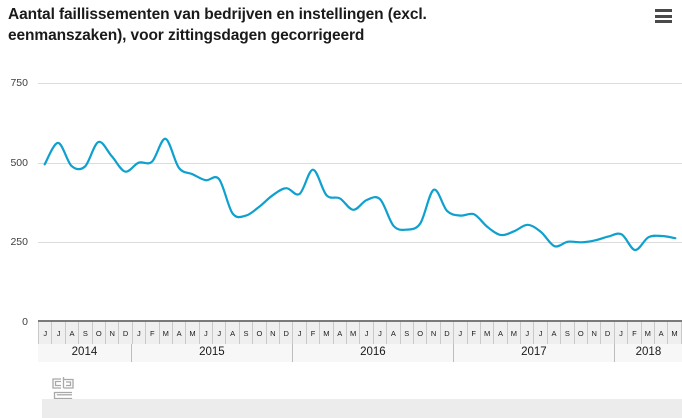  Describe the element at coordinates (19, 162) in the screenshot. I see `y-tick-label: 500` at that location.